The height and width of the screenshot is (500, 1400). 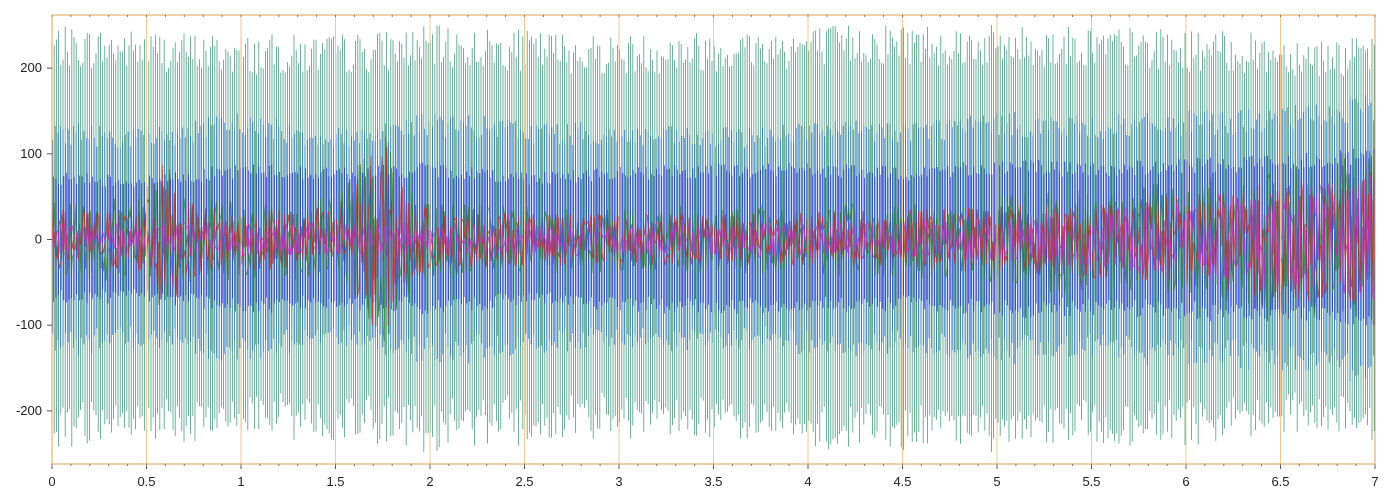 What do you see at coordinates (146, 481) in the screenshot?
I see `x-tick-label: 0.5` at bounding box center [146, 481].